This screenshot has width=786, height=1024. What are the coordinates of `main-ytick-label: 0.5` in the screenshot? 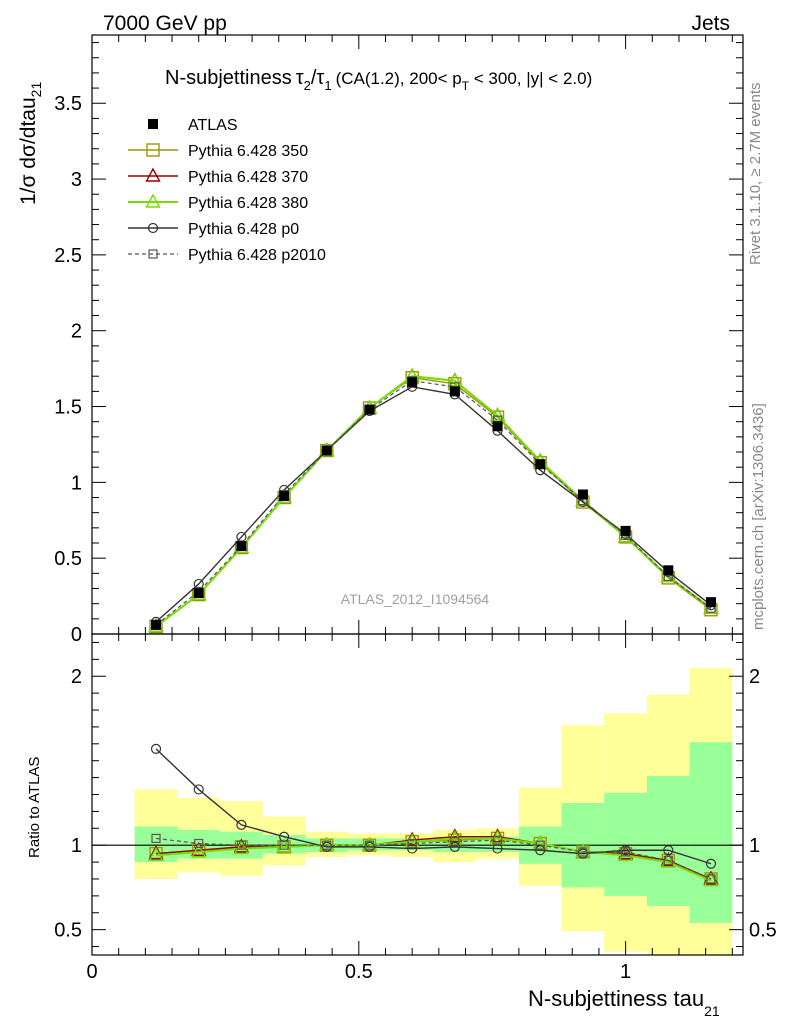 It's located at (68, 559).